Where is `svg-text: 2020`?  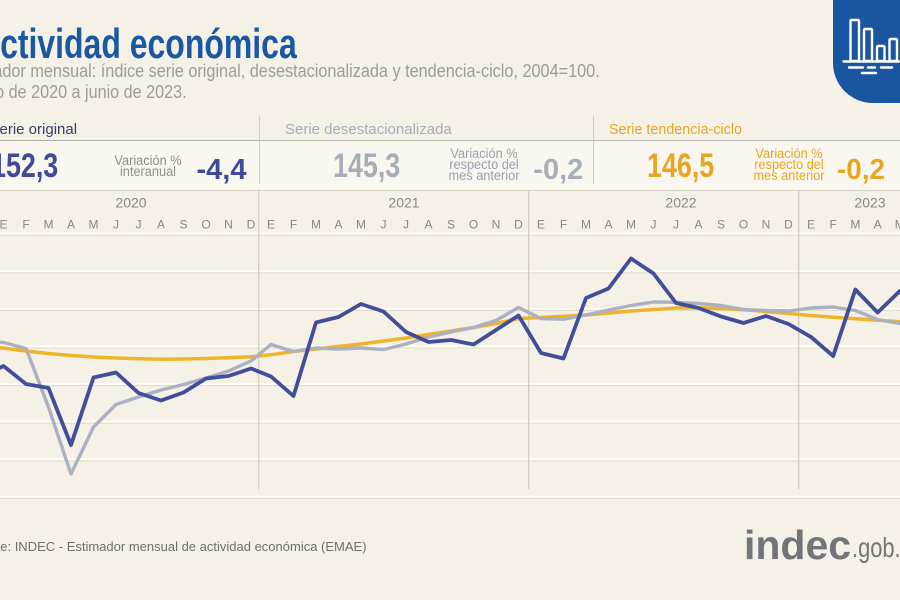 svg-text: 2020 is located at coordinates (130, 203).